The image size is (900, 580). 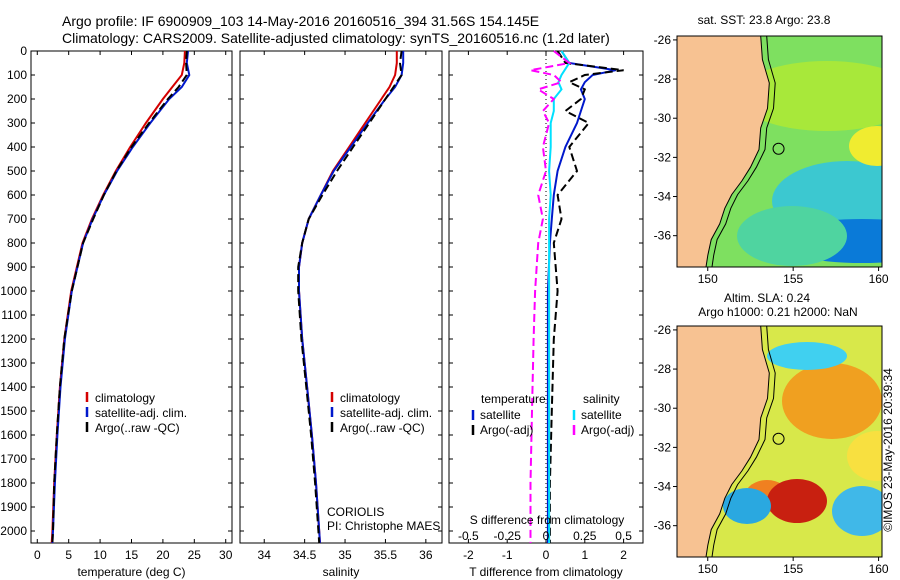 I want to click on xtick-label-salinity-diff: -0.25, so click(x=508, y=536).